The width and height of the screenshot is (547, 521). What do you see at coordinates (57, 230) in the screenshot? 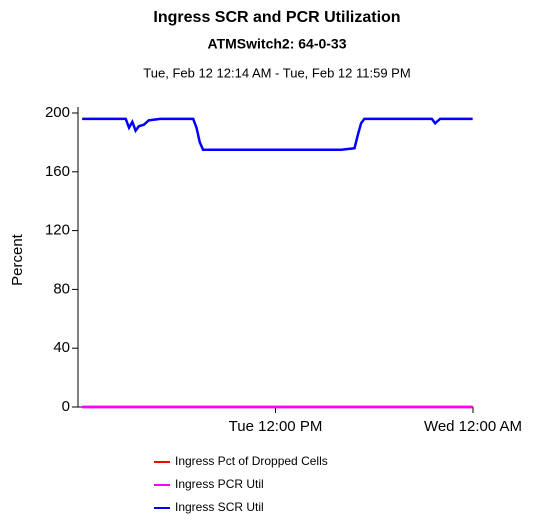
I see `y-tick-label: 120` at bounding box center [57, 230].